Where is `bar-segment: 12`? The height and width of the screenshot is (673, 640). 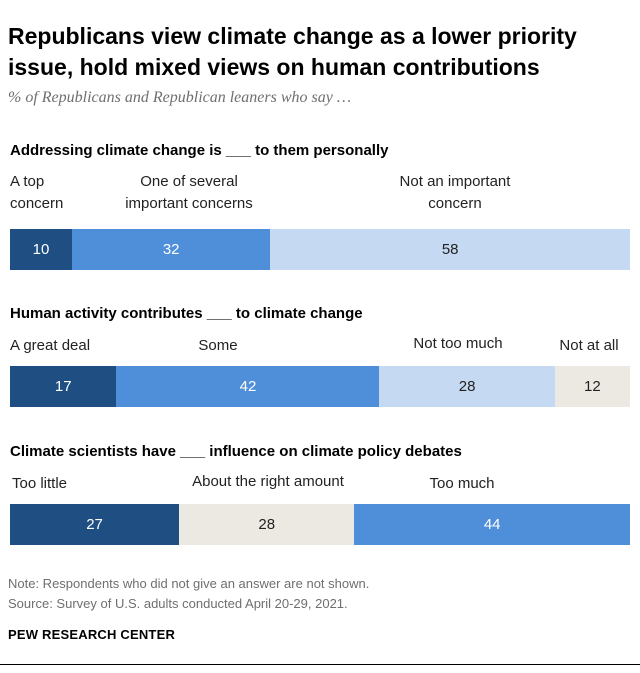 bar-segment: 12 is located at coordinates (592, 386).